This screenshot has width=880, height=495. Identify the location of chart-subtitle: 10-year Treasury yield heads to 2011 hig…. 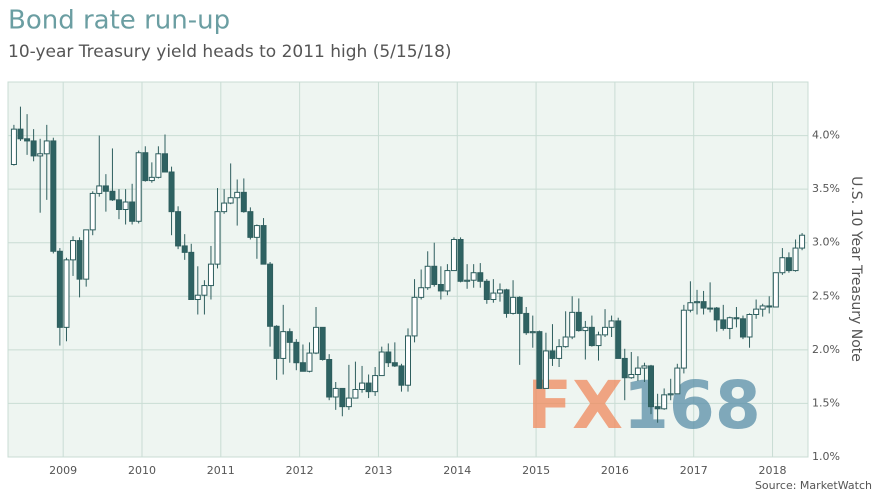
(230, 52).